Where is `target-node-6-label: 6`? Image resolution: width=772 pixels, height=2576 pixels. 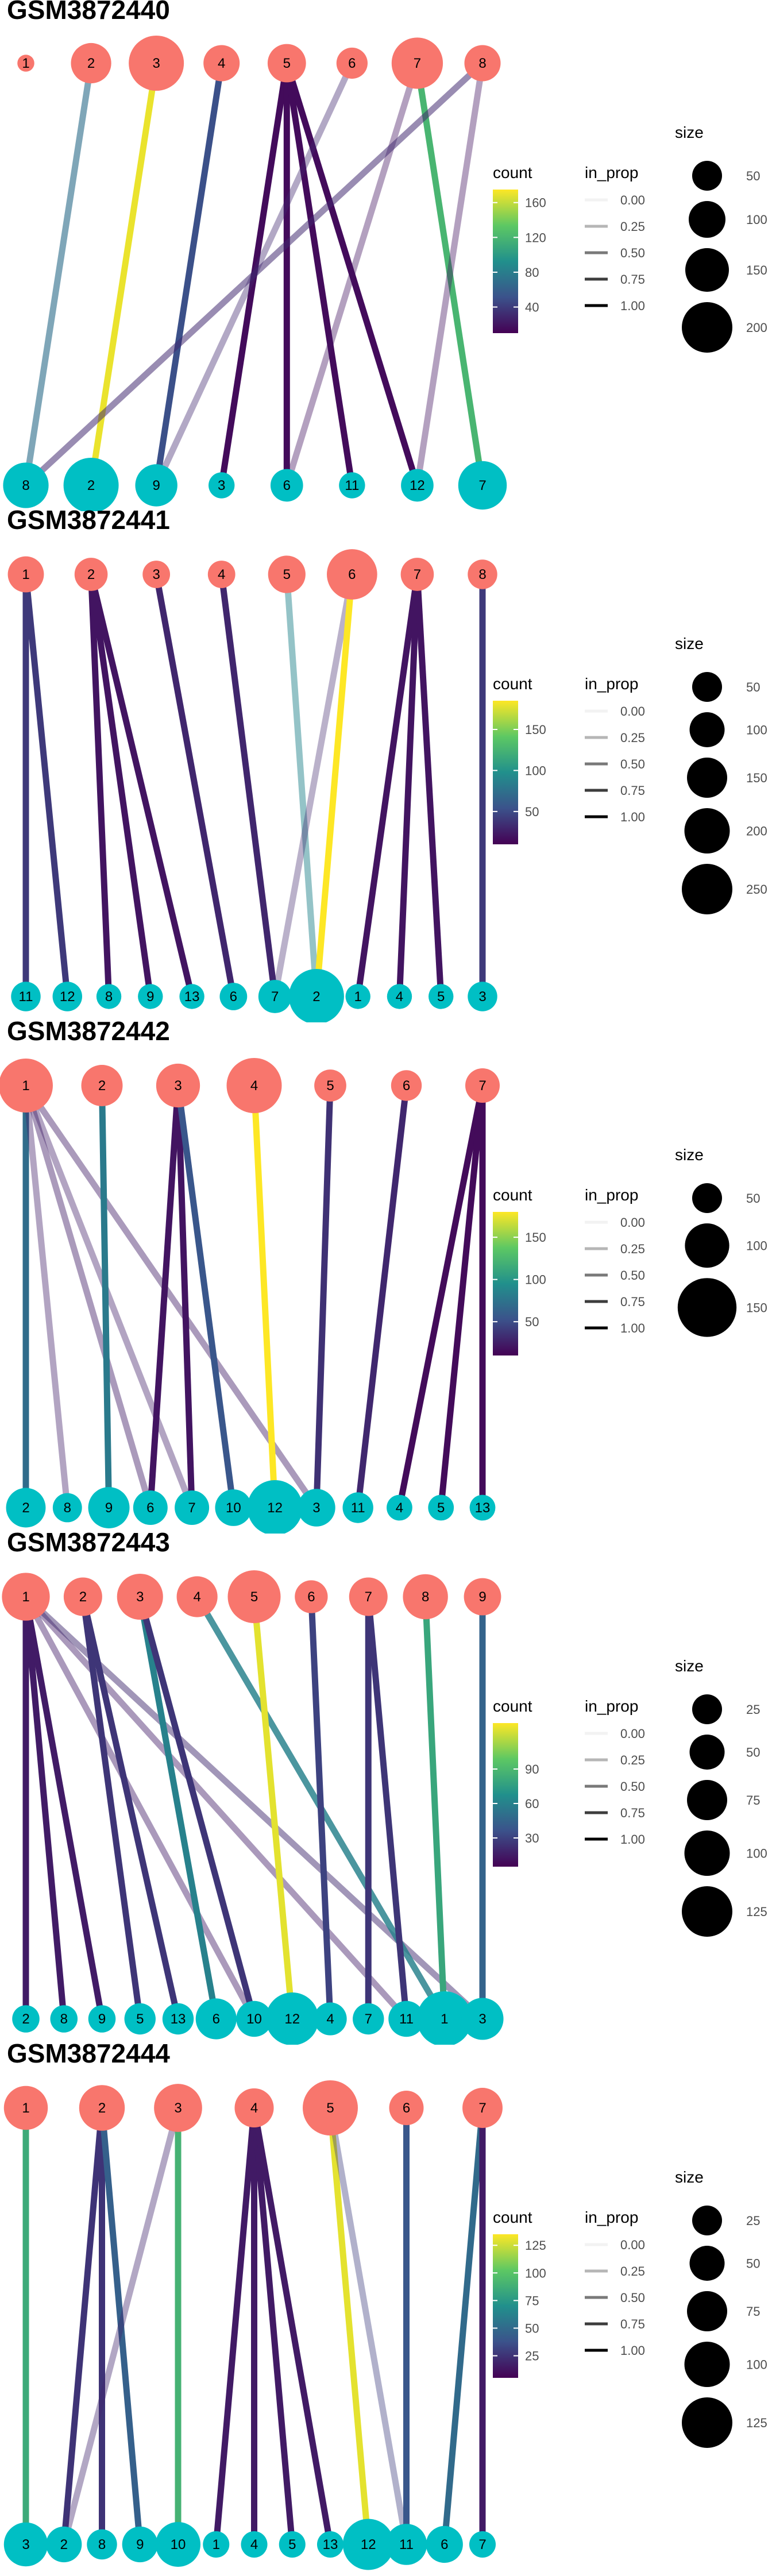
target-node-6-label: 6 is located at coordinates (150, 1508).